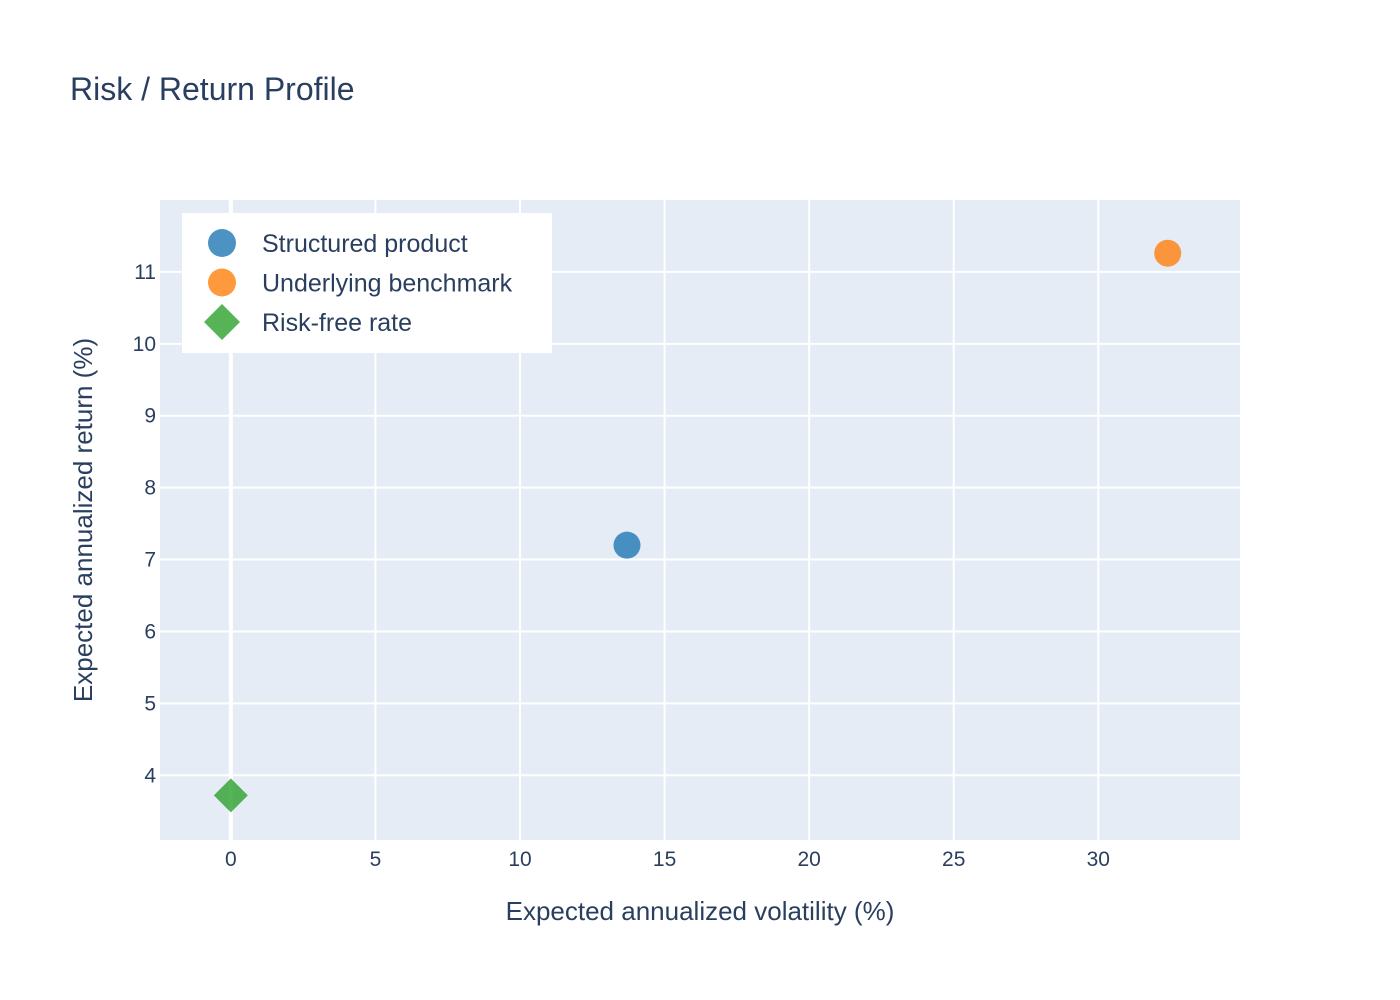  What do you see at coordinates (150, 488) in the screenshot?
I see `y-tick-label: 8` at bounding box center [150, 488].